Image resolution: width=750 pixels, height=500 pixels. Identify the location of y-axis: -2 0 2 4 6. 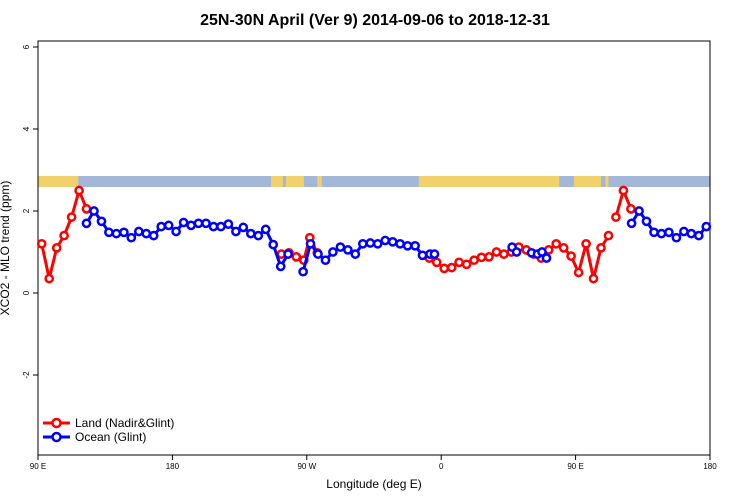
(30, 211).